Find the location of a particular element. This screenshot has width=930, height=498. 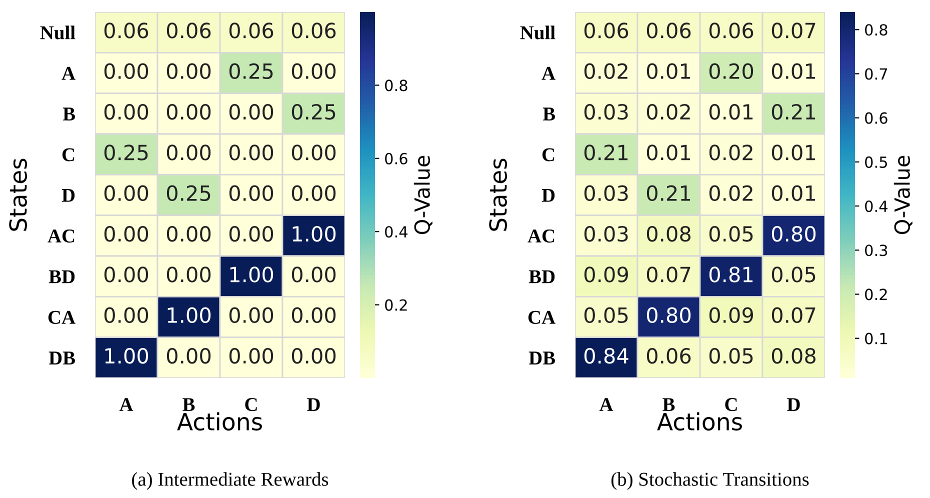

data-label: 0.81 is located at coordinates (731, 274).